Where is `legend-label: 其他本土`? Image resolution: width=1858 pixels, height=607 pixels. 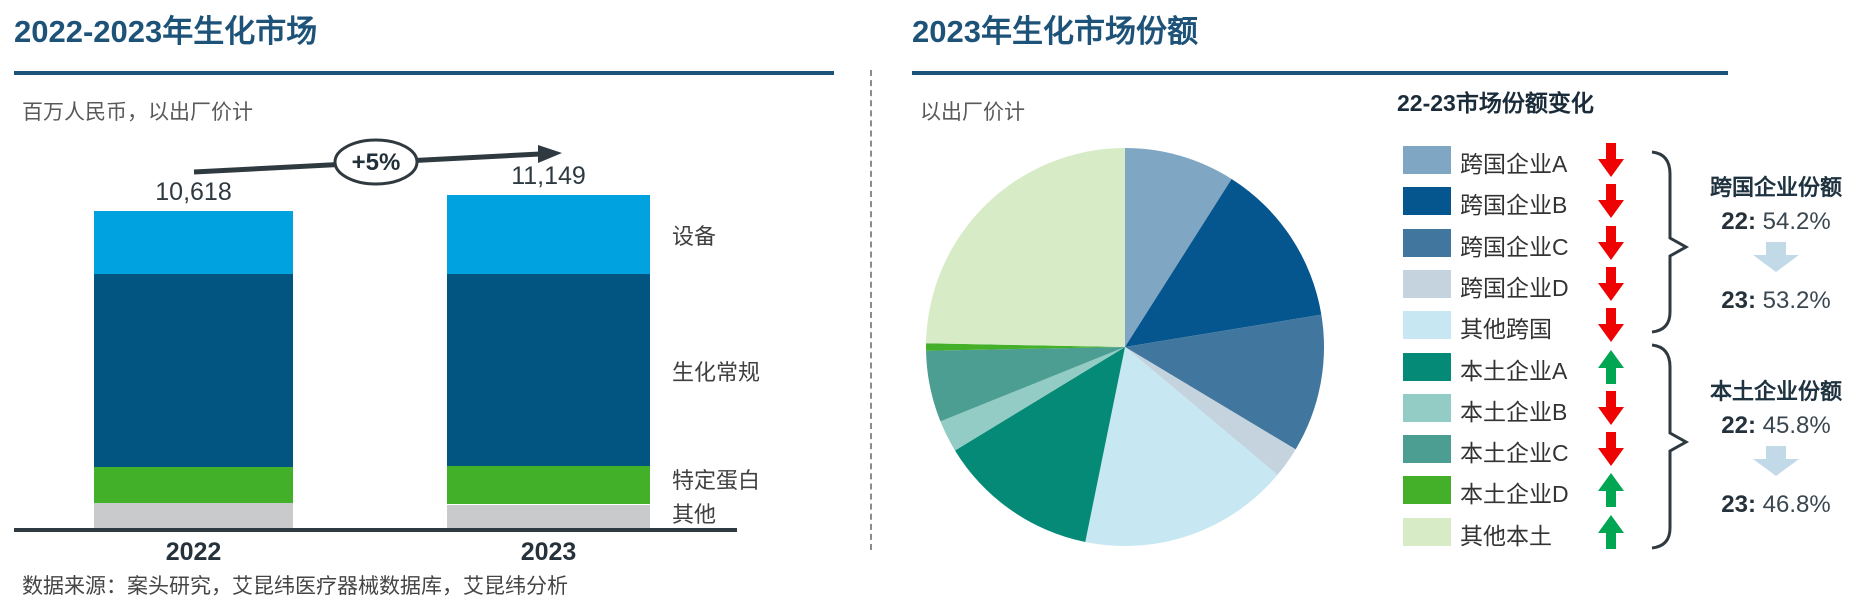
legend-label: 其他本土 is located at coordinates (1506, 535).